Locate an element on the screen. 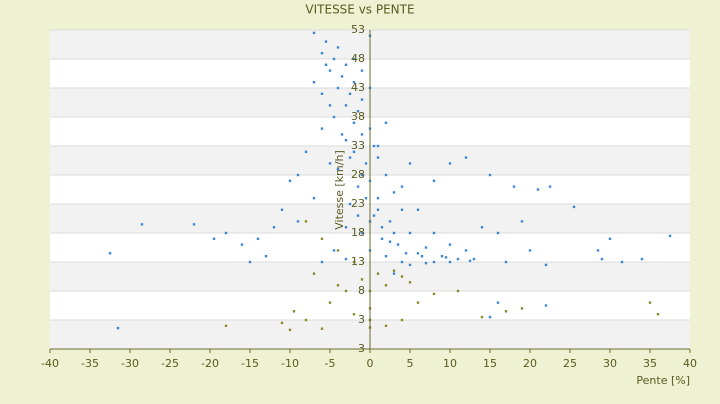  y-tick-label: 43 is located at coordinates (358, 87).